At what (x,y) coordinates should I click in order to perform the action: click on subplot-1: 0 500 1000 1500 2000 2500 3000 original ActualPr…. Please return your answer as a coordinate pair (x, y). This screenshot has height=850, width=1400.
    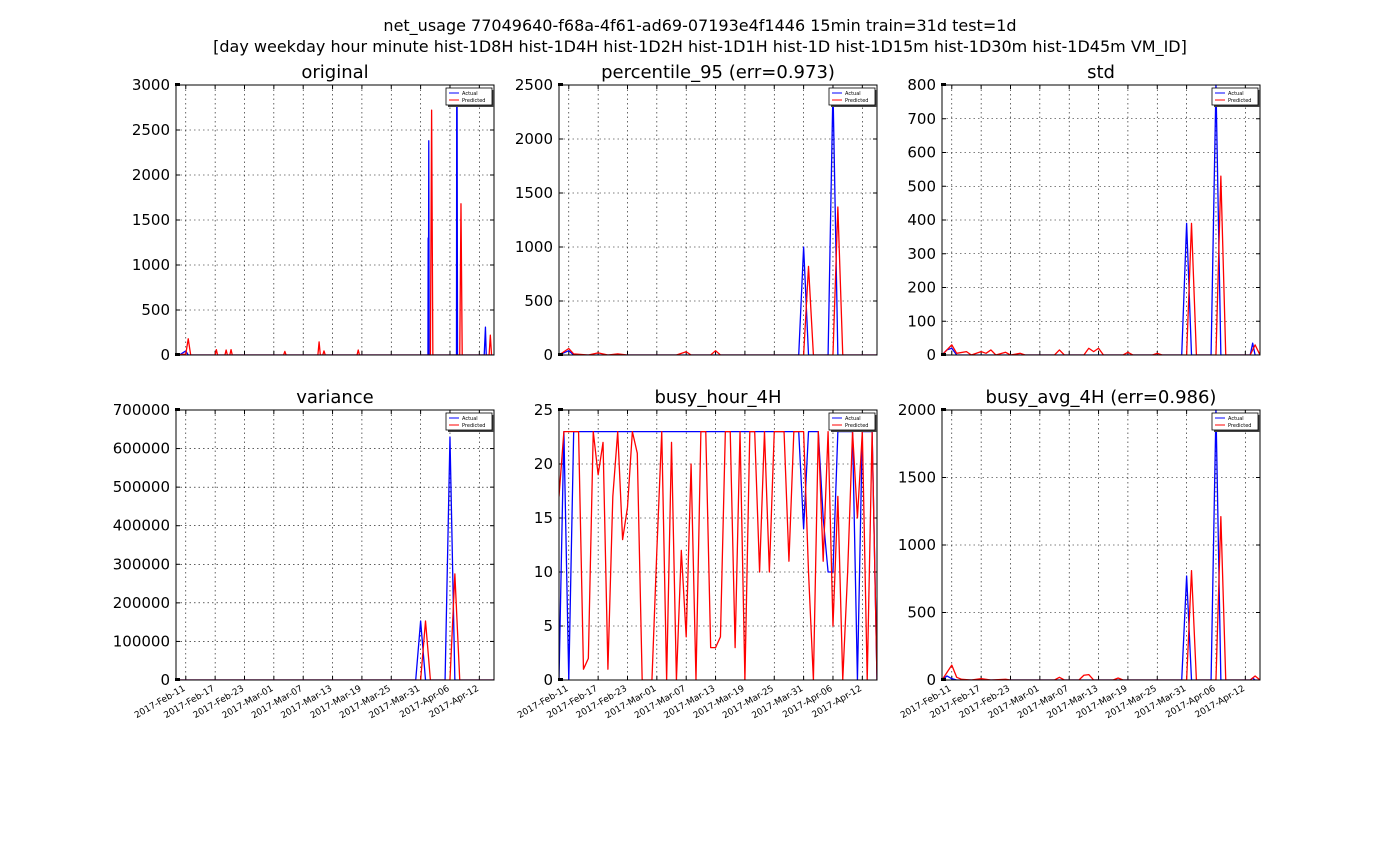
    Looking at the image, I should click on (313, 213).